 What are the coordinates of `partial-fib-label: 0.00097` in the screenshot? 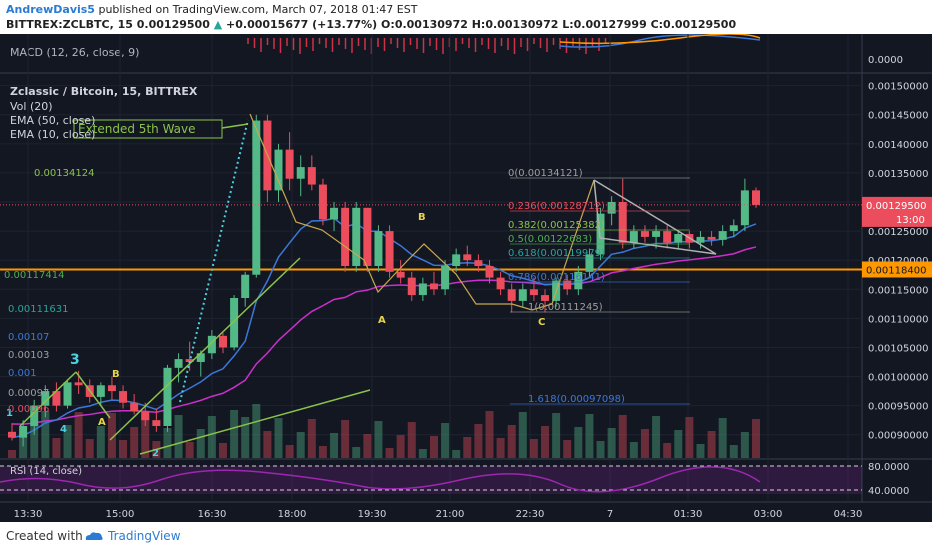 It's located at (28, 393).